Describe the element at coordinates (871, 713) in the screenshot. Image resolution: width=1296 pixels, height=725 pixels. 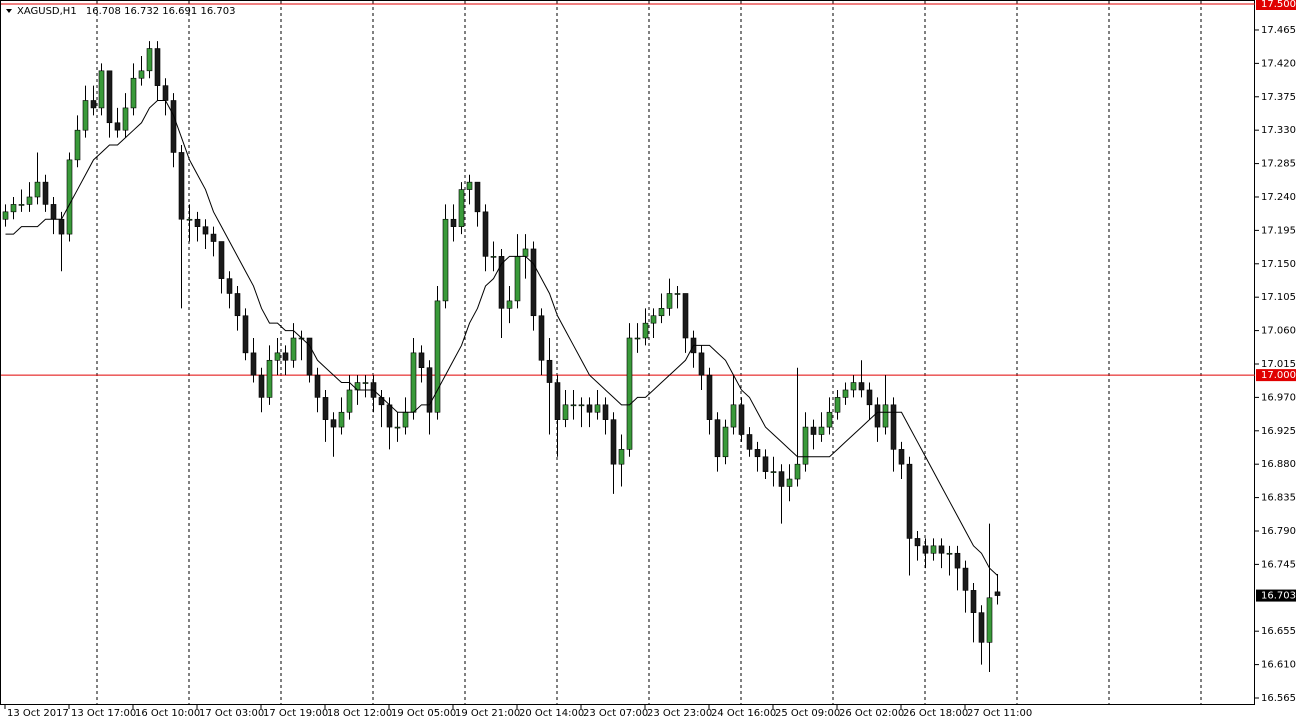
I see `x-tick-label: 26 Oct 02:00` at that location.